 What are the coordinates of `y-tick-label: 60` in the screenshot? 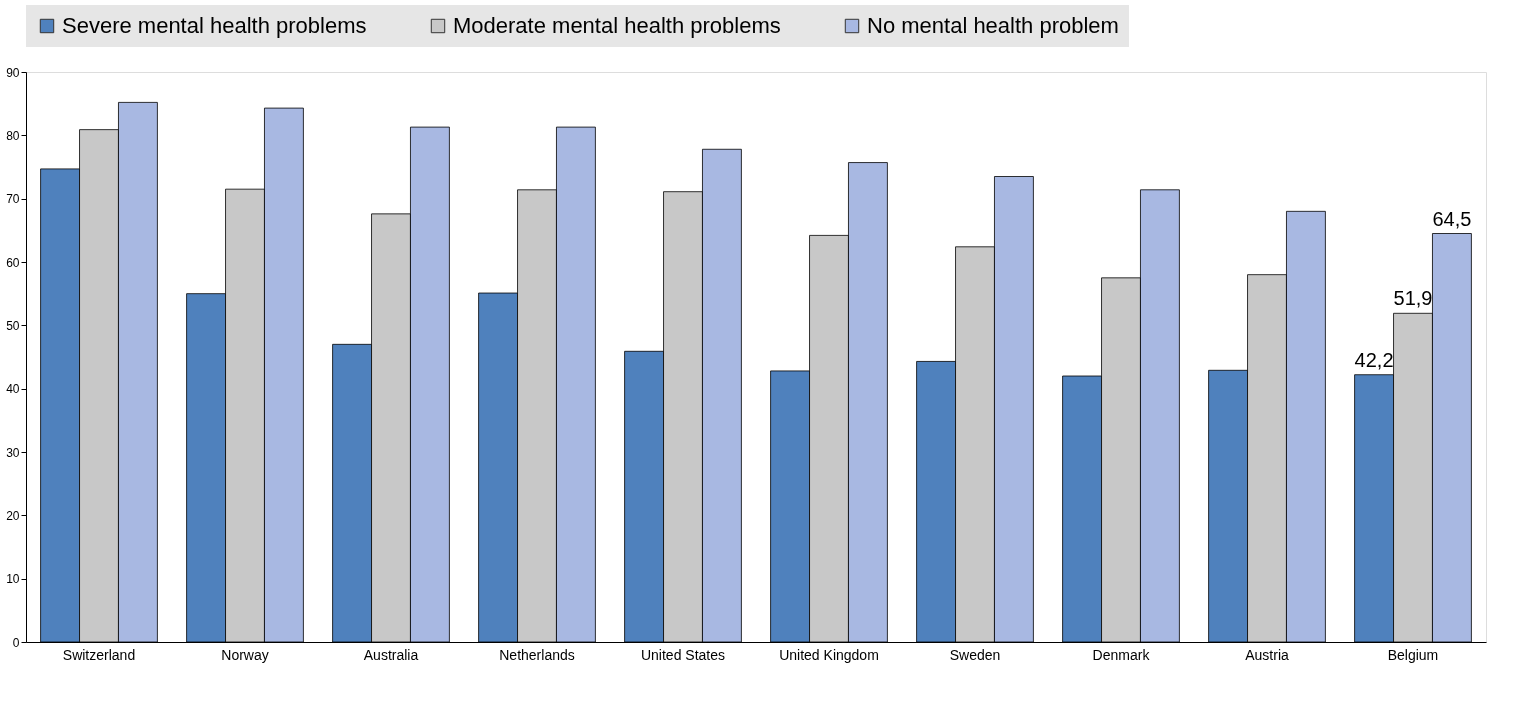 It's located at (13, 262).